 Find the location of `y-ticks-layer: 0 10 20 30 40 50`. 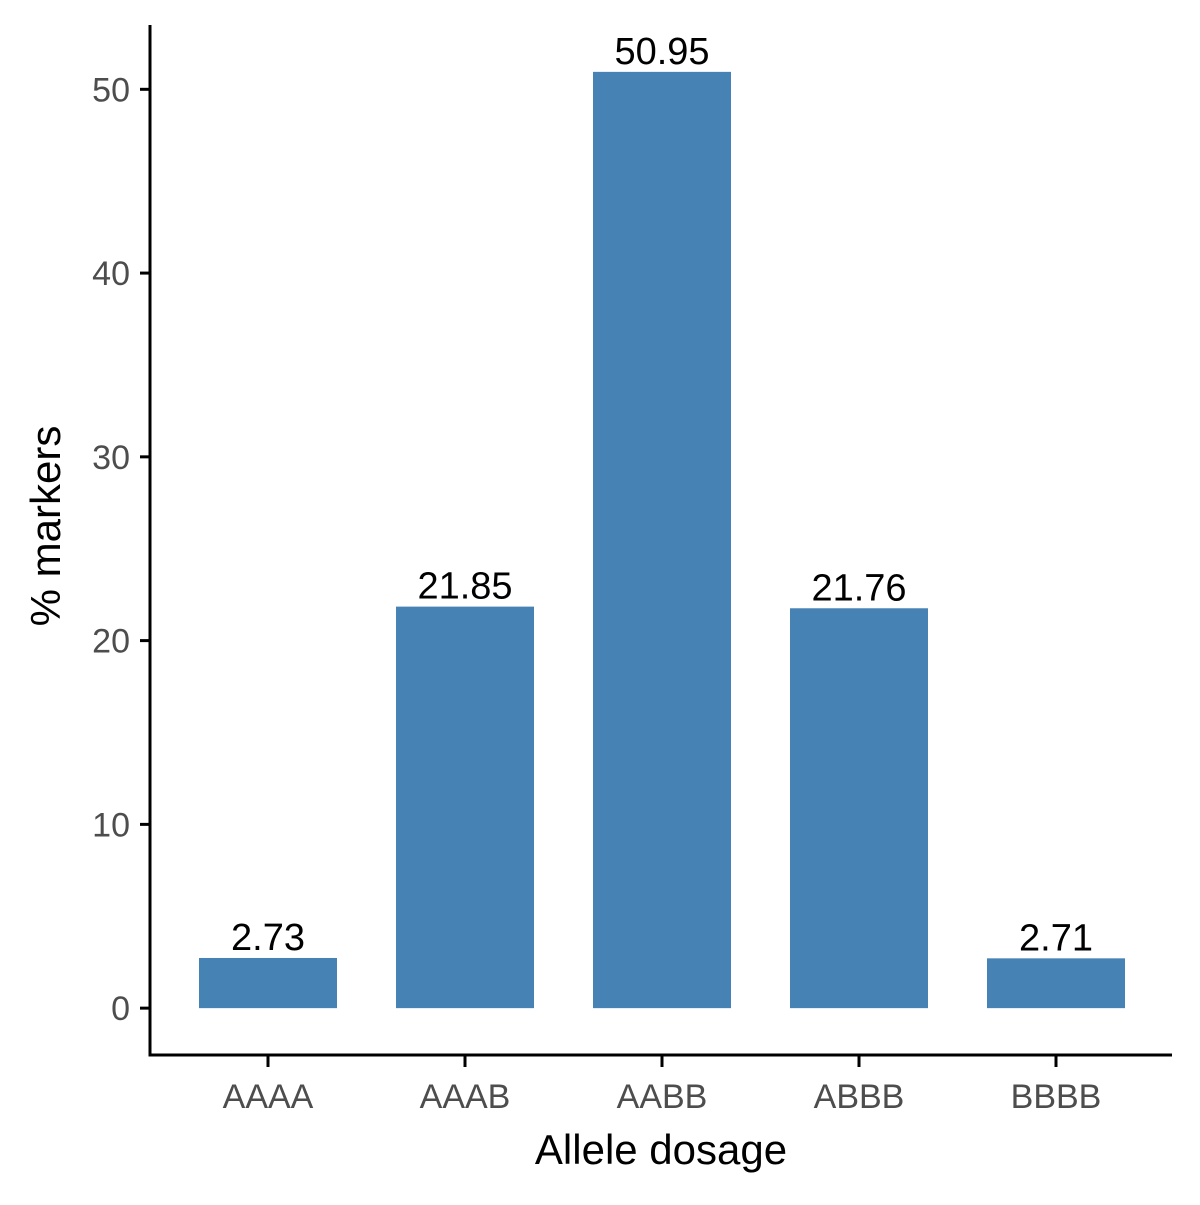

y-ticks-layer: 0 10 20 30 40 50 is located at coordinates (121, 549).